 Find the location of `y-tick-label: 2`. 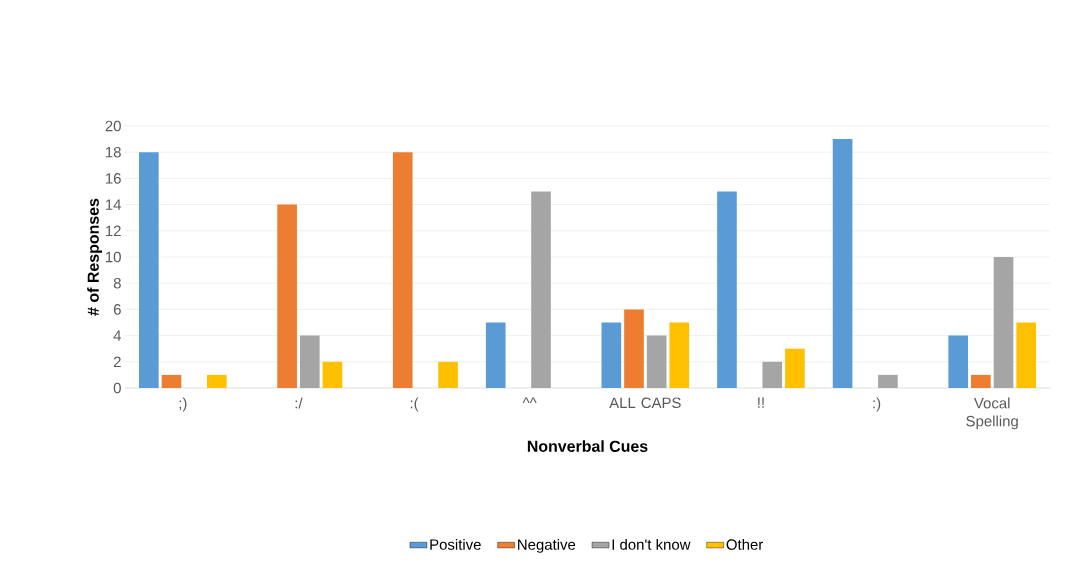

y-tick-label: 2 is located at coordinates (117, 362).